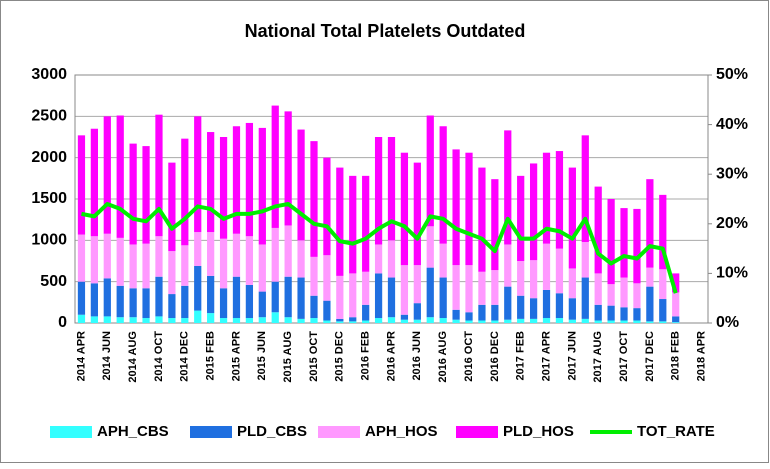  What do you see at coordinates (732, 223) in the screenshot?
I see `y2-tick-label: 20%` at bounding box center [732, 223].